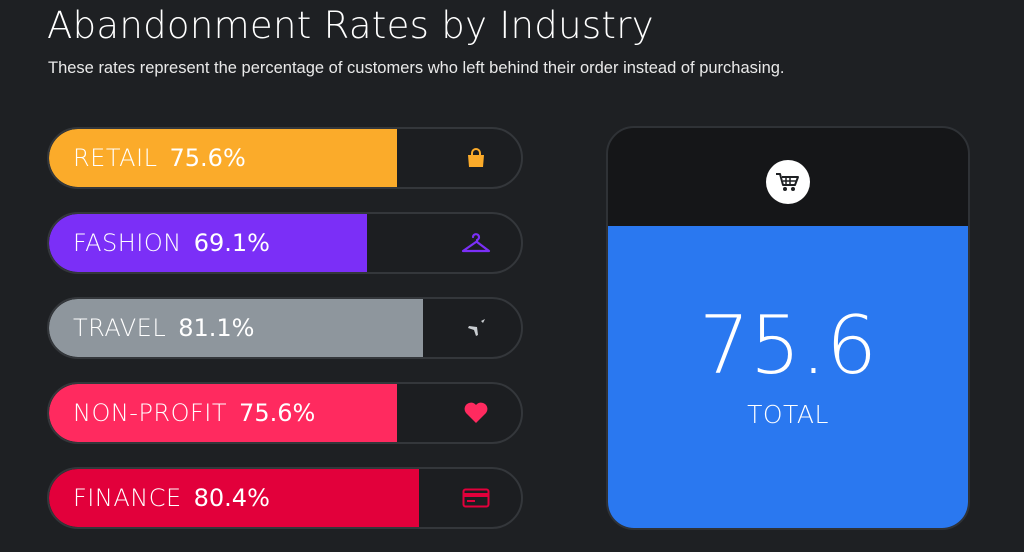 The height and width of the screenshot is (552, 1024). Describe the element at coordinates (150, 413) in the screenshot. I see `bar-category-label: NON-PROFIT` at that location.